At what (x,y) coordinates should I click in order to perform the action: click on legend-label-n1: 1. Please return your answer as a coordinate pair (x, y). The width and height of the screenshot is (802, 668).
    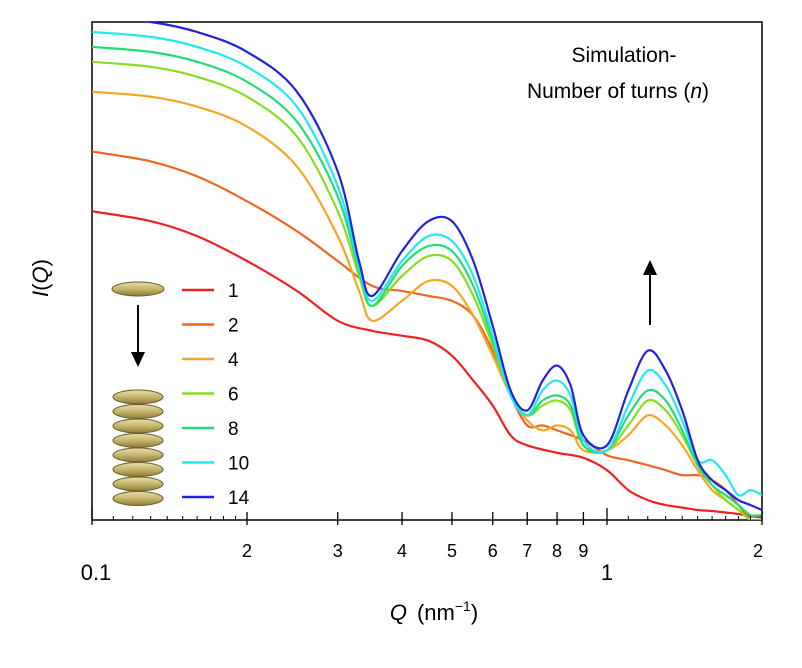
    Looking at the image, I should click on (233, 291).